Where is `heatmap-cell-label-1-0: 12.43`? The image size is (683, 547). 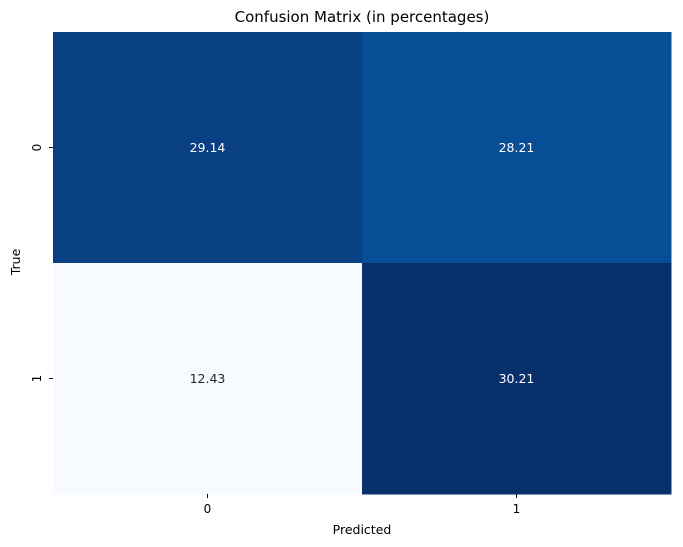
heatmap-cell-label-1-0: 12.43 is located at coordinates (208, 378).